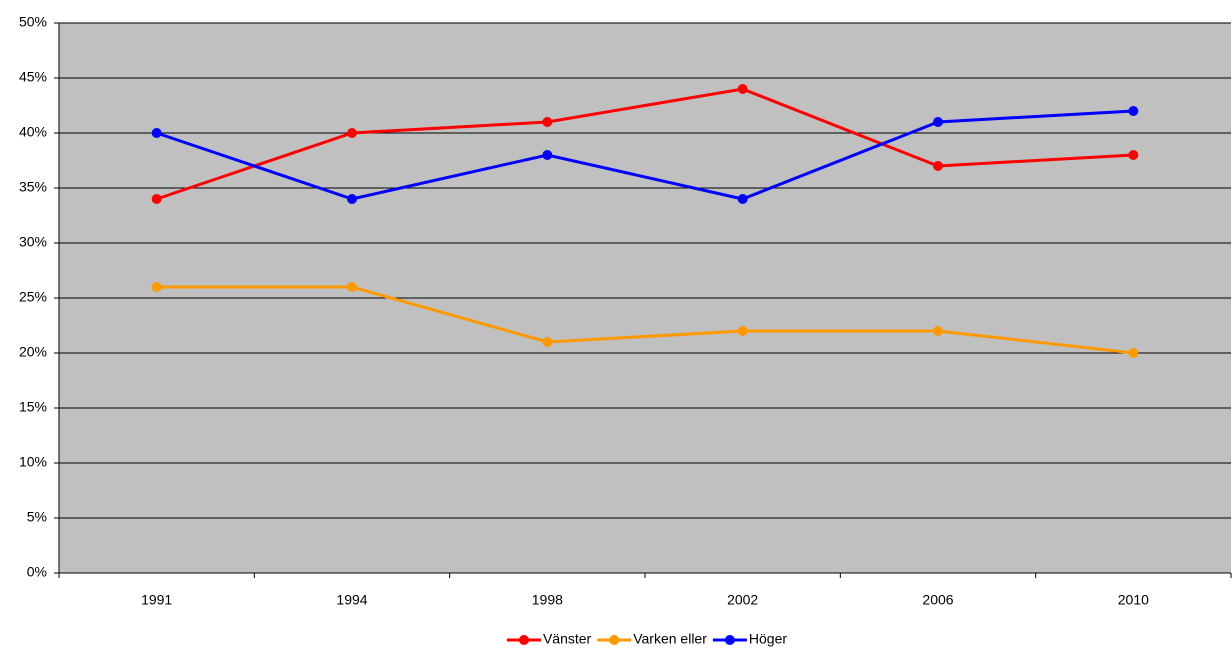  I want to click on x-tick-label: 1991, so click(156, 600).